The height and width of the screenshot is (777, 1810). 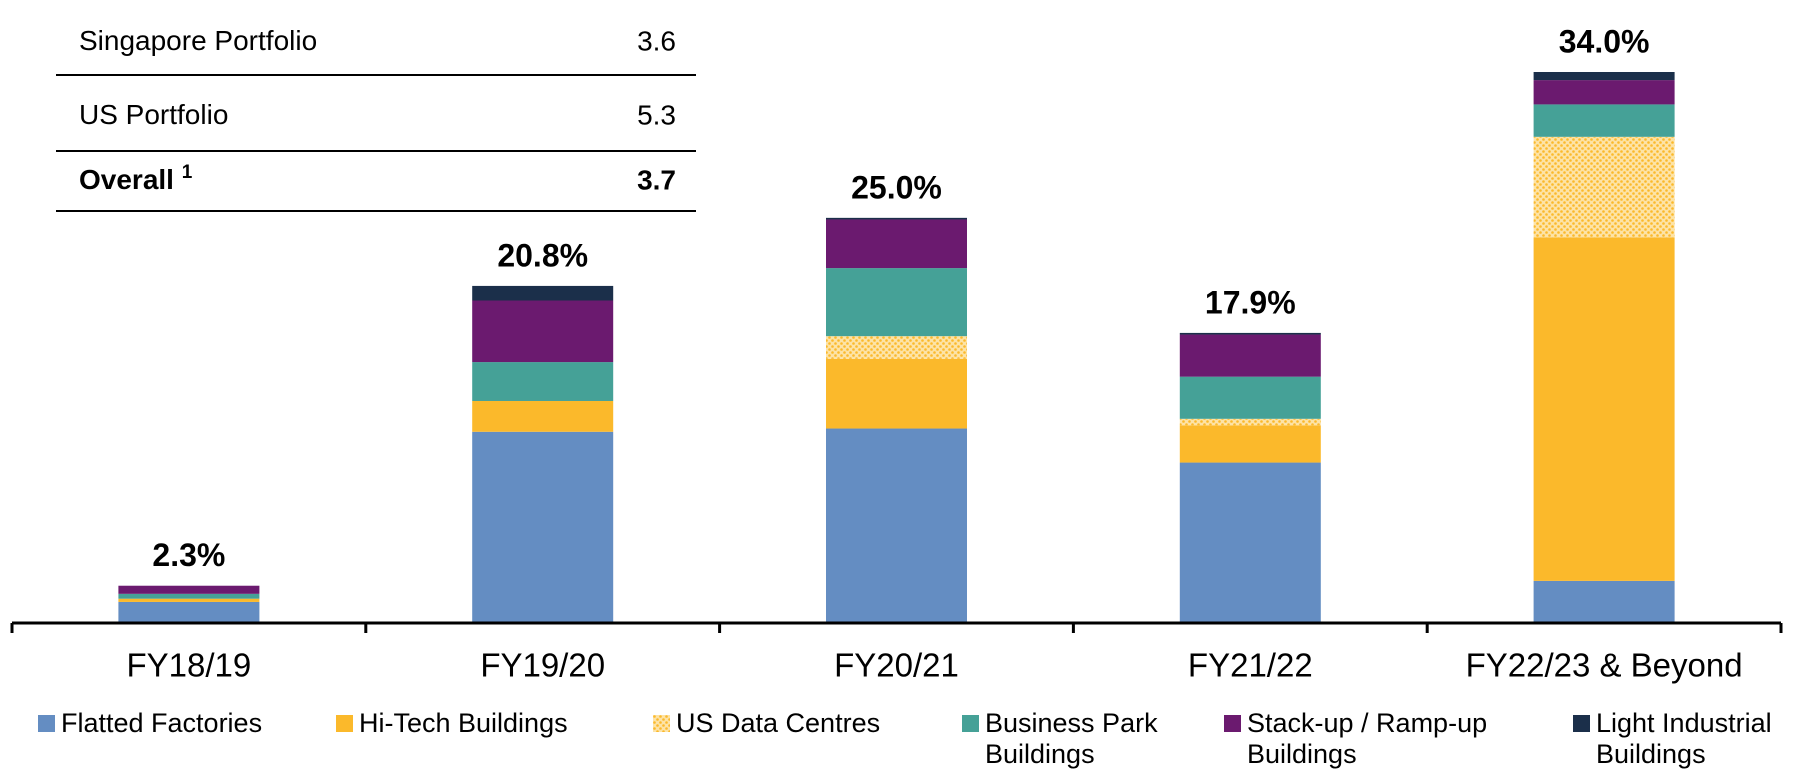 I want to click on x-tick-label: FY18/19, so click(x=189, y=665).